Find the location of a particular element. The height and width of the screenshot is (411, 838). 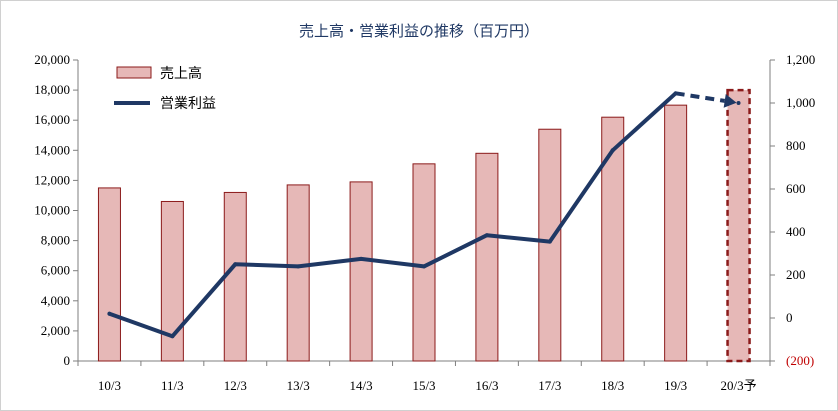

y-left-tick-label: 10,000 is located at coordinates (52, 210).